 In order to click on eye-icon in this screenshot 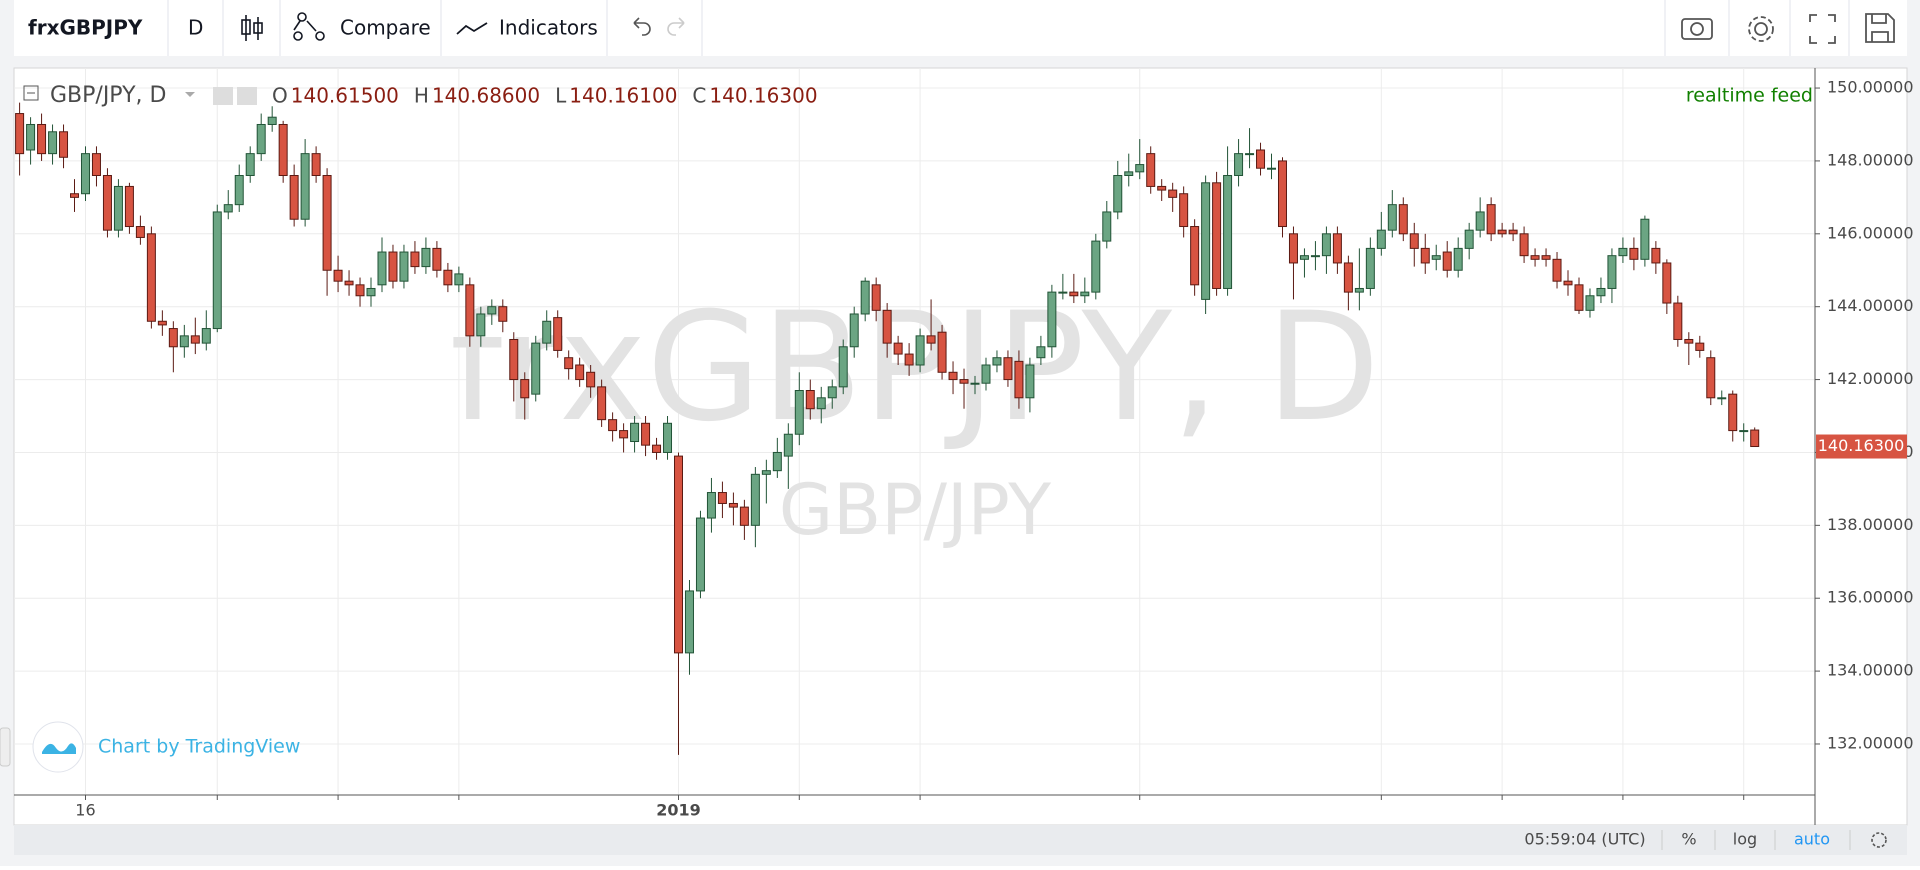, I will do `click(223, 96)`.